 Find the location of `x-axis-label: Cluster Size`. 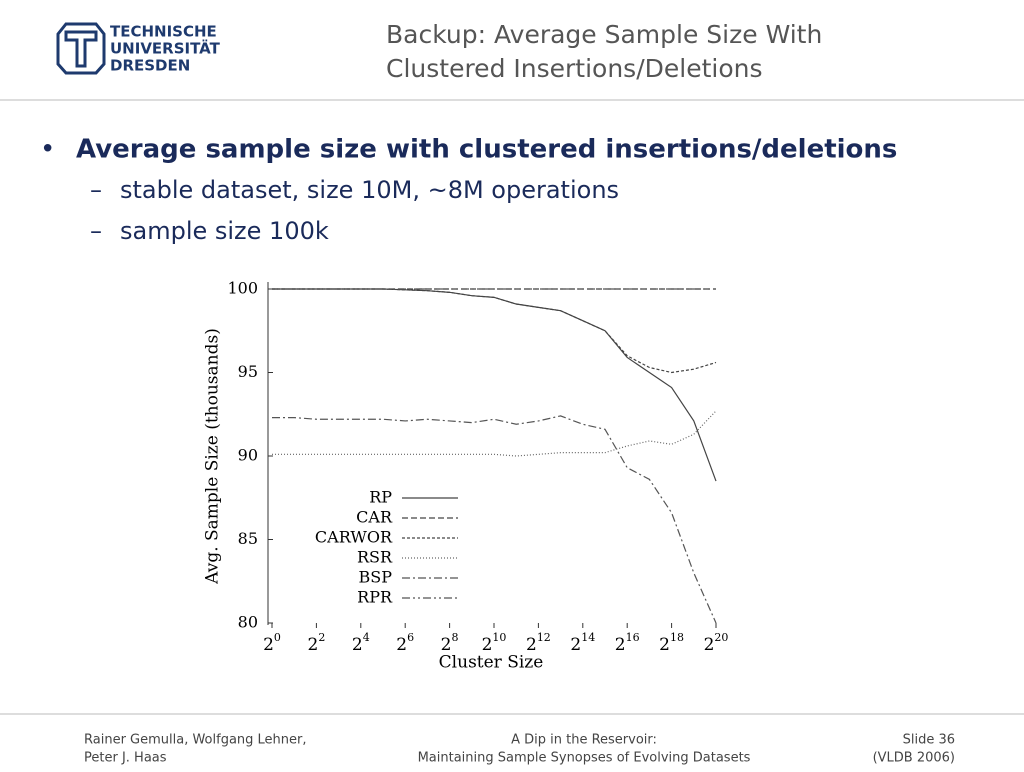

x-axis-label: Cluster Size is located at coordinates (491, 663).